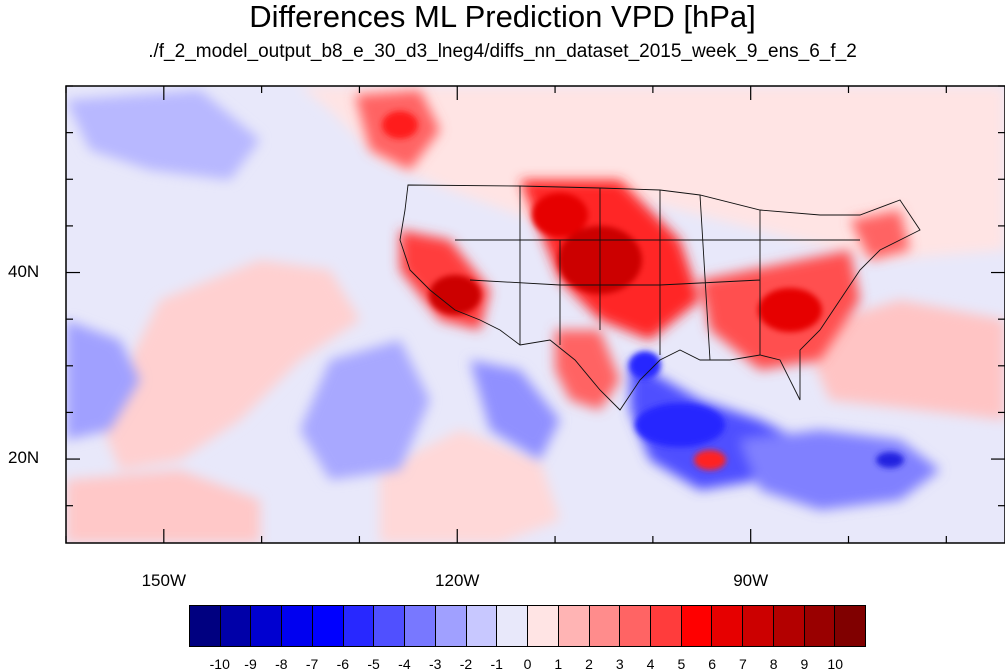 The height and width of the screenshot is (672, 1005). I want to click on blue-region-mexico, so click(515, 410).